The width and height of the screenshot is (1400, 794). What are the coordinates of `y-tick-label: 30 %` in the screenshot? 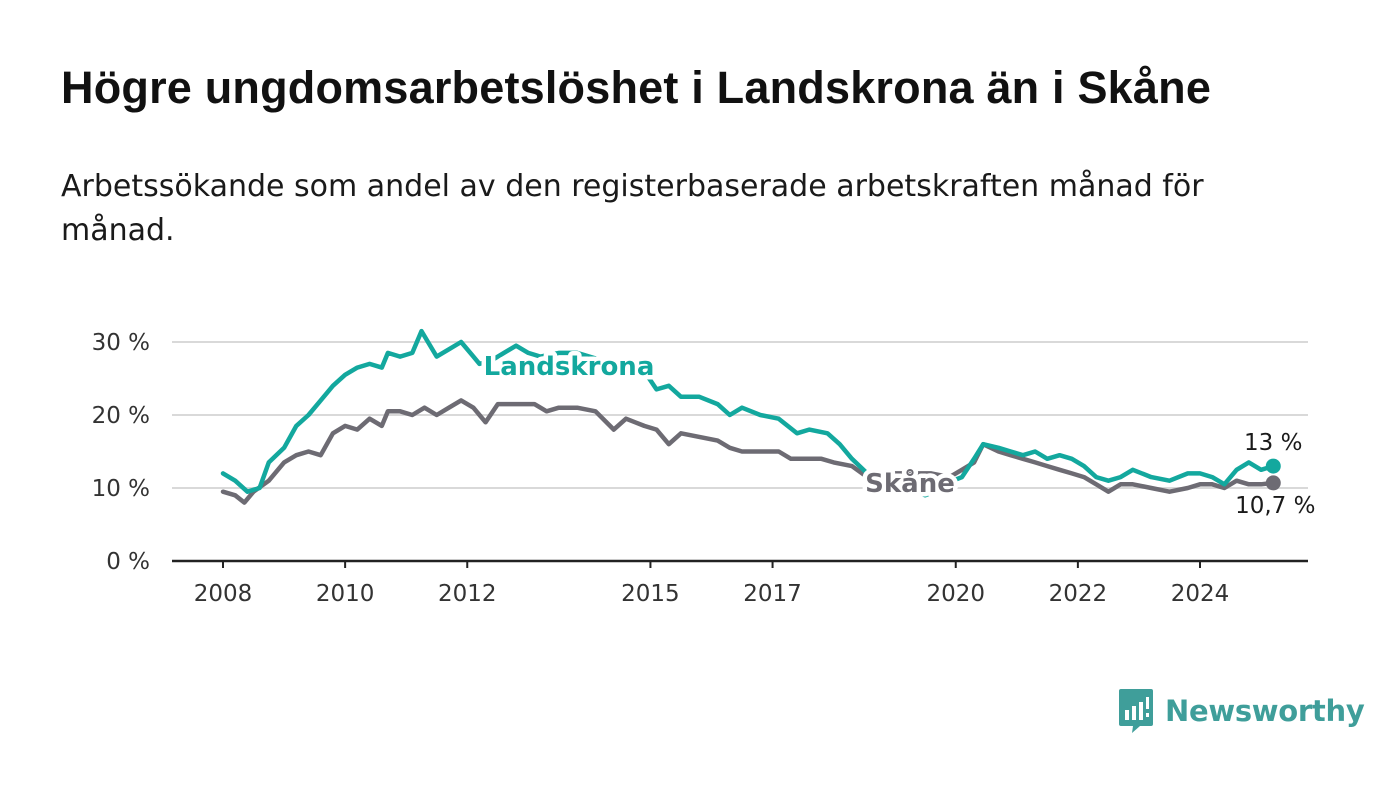 It's located at (121, 343).